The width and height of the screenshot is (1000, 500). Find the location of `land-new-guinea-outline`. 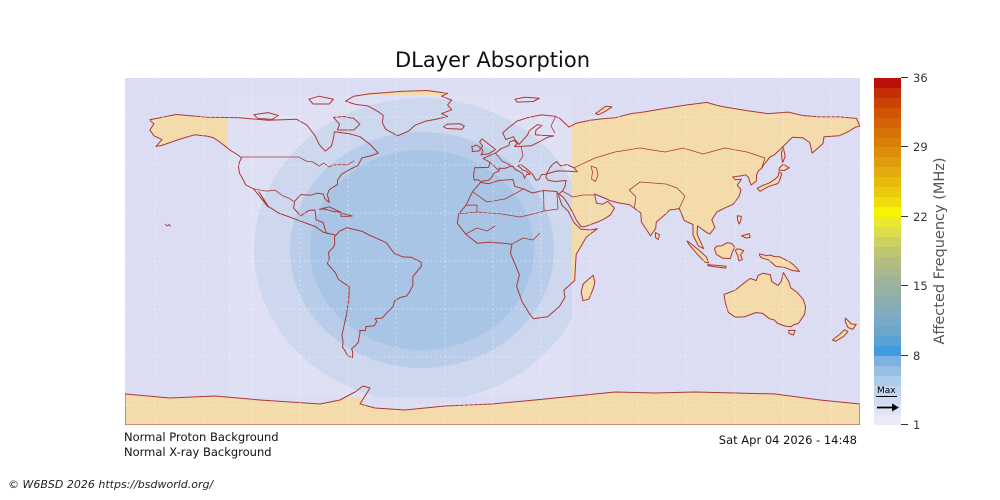

land-new-guinea-outline is located at coordinates (779, 262).